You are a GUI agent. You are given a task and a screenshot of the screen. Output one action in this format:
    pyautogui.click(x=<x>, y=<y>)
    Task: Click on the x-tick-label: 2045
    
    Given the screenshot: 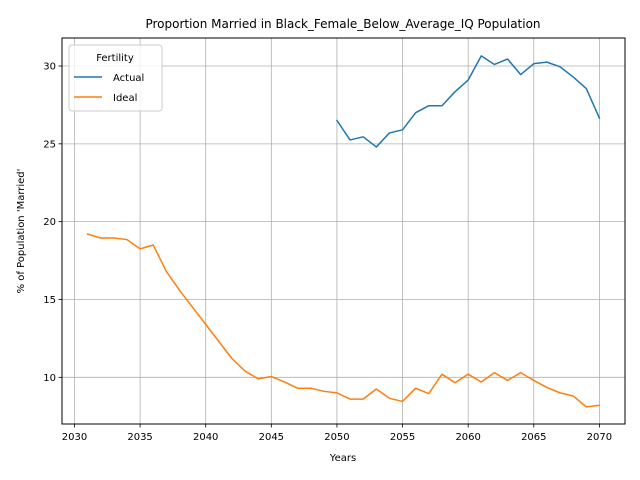 What is the action you would take?
    pyautogui.click(x=271, y=437)
    